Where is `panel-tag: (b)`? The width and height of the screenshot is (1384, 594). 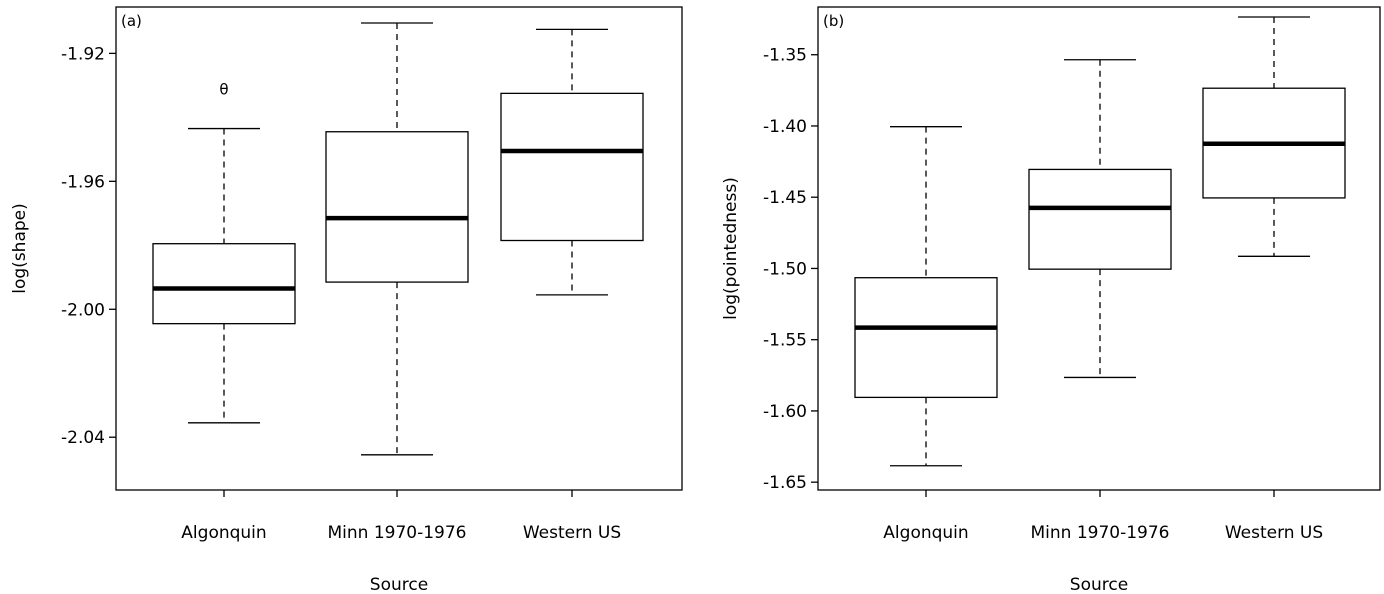 panel-tag: (b) is located at coordinates (833, 21).